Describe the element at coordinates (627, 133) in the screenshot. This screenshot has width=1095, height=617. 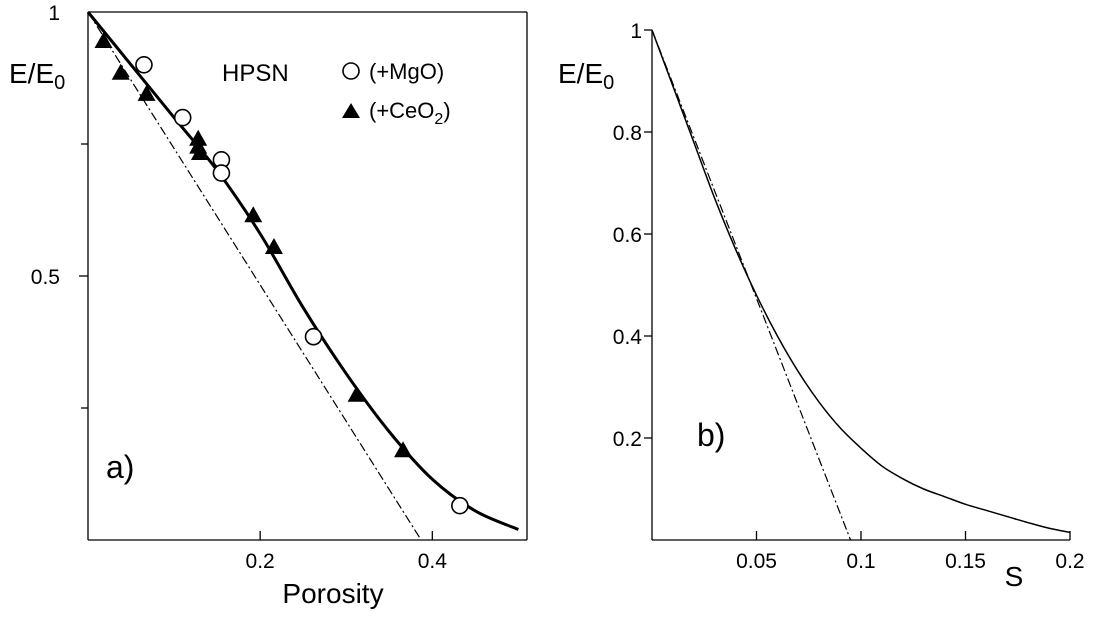
I see `panel-b-y-tick-label: 0.8` at that location.